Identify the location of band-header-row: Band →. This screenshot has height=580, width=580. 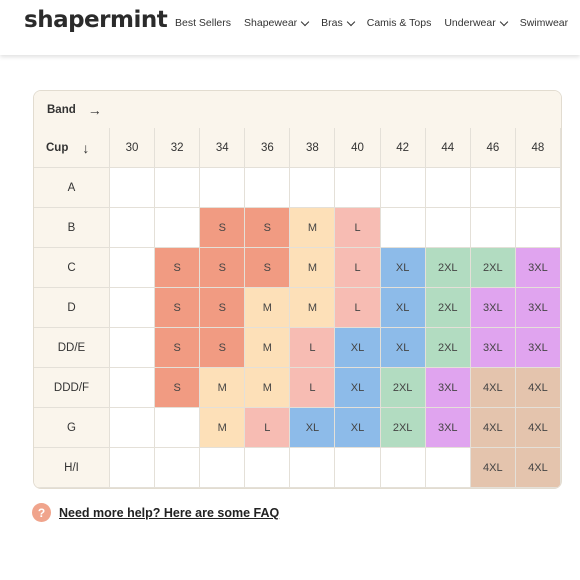
(297, 110).